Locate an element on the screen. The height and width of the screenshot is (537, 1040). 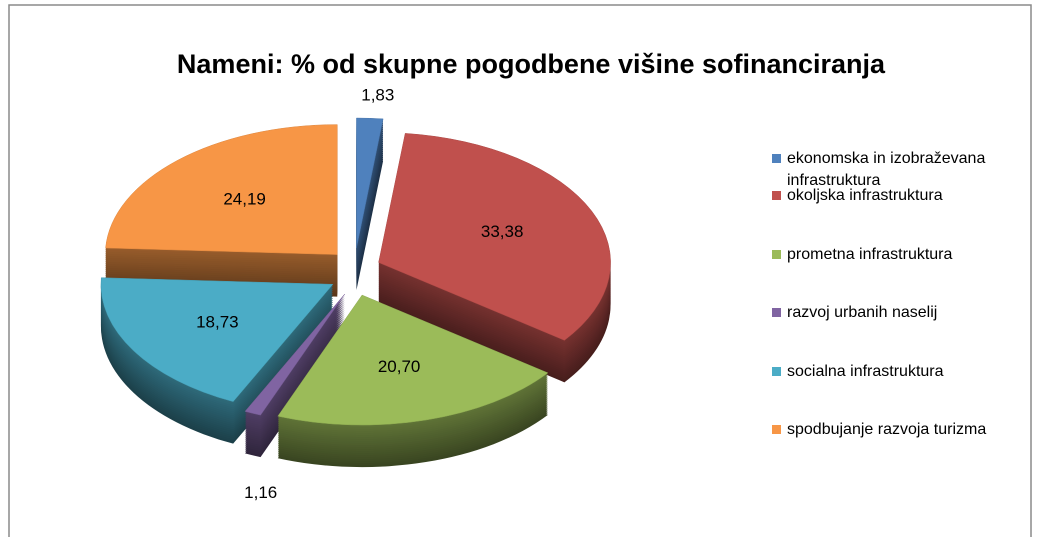
legend-label: spodbujanje razvoja turizma is located at coordinates (887, 429).